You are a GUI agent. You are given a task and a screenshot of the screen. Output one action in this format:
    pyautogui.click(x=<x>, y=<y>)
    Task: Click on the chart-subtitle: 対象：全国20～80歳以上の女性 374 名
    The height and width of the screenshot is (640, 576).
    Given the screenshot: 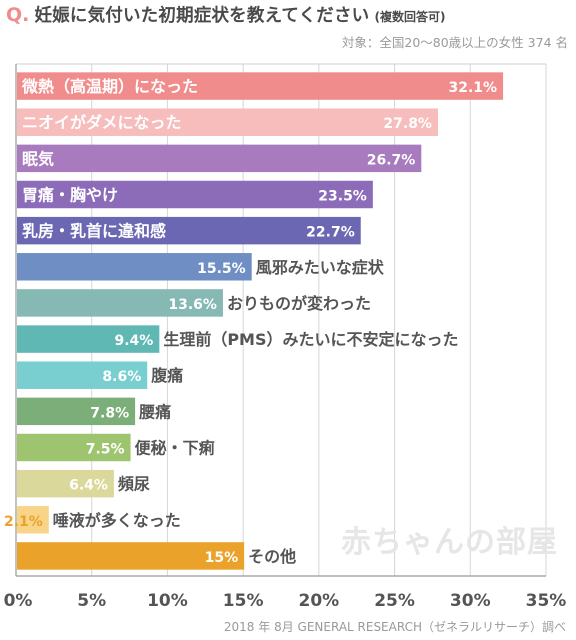 What is the action you would take?
    pyautogui.click(x=454, y=42)
    